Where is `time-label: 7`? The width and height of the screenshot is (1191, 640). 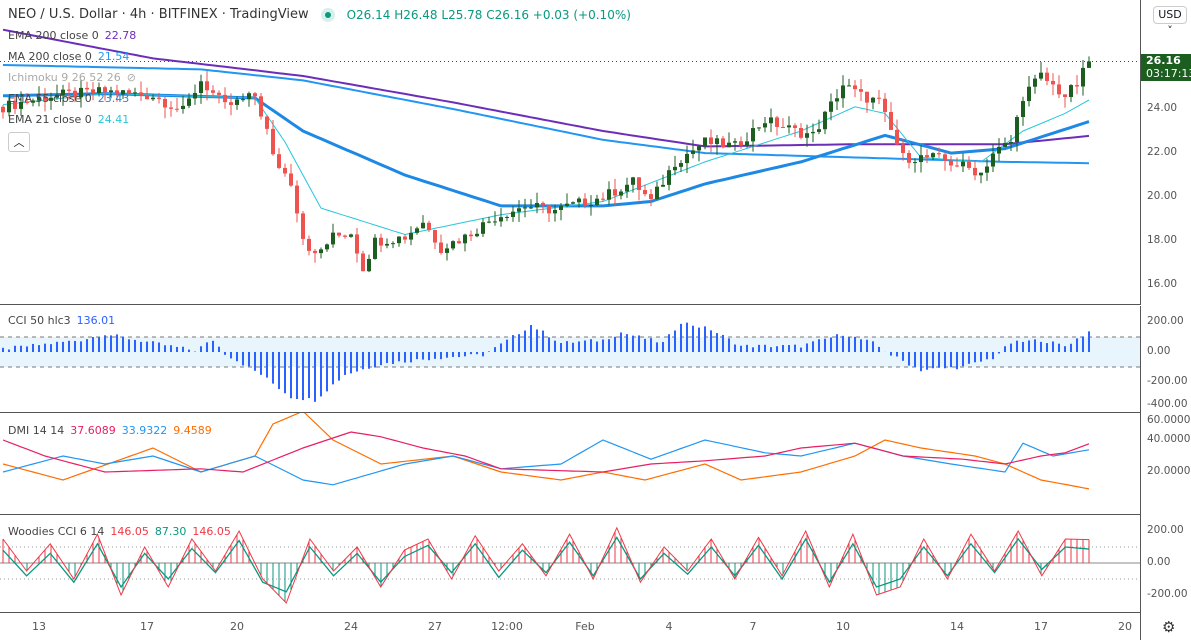
time-label: 7 is located at coordinates (753, 626).